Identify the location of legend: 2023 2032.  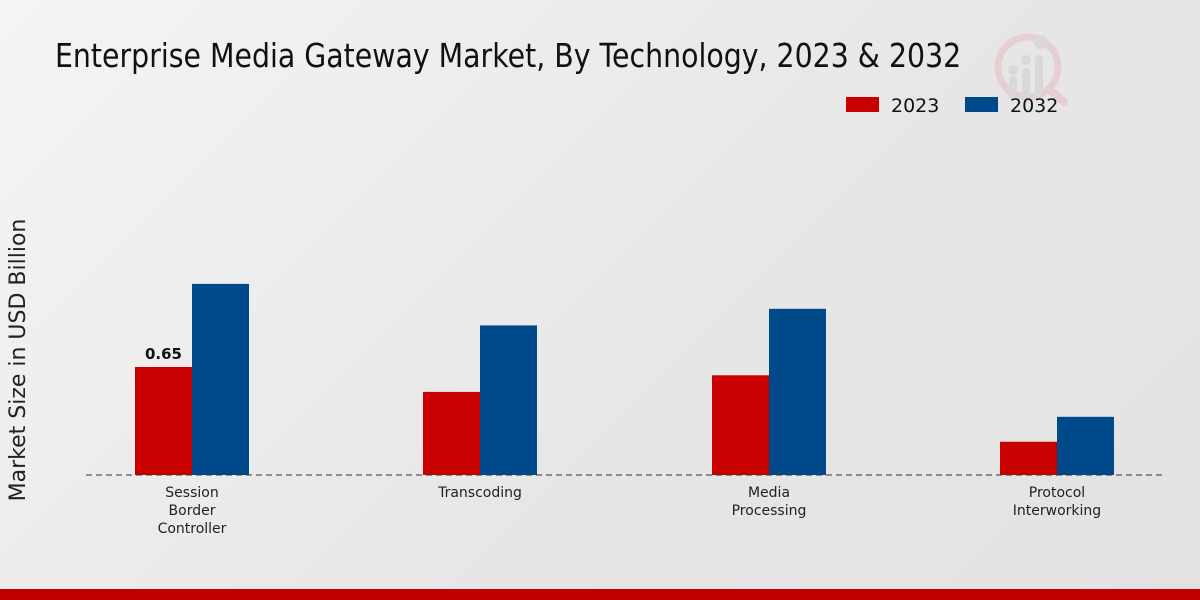
(952, 106).